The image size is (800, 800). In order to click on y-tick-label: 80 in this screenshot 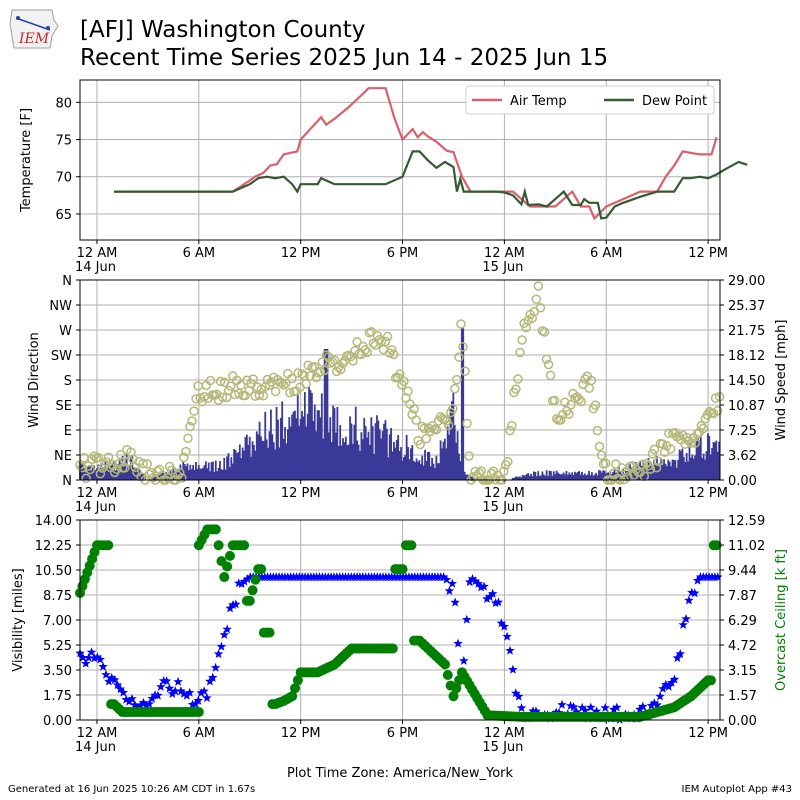, I will do `click(63, 103)`.